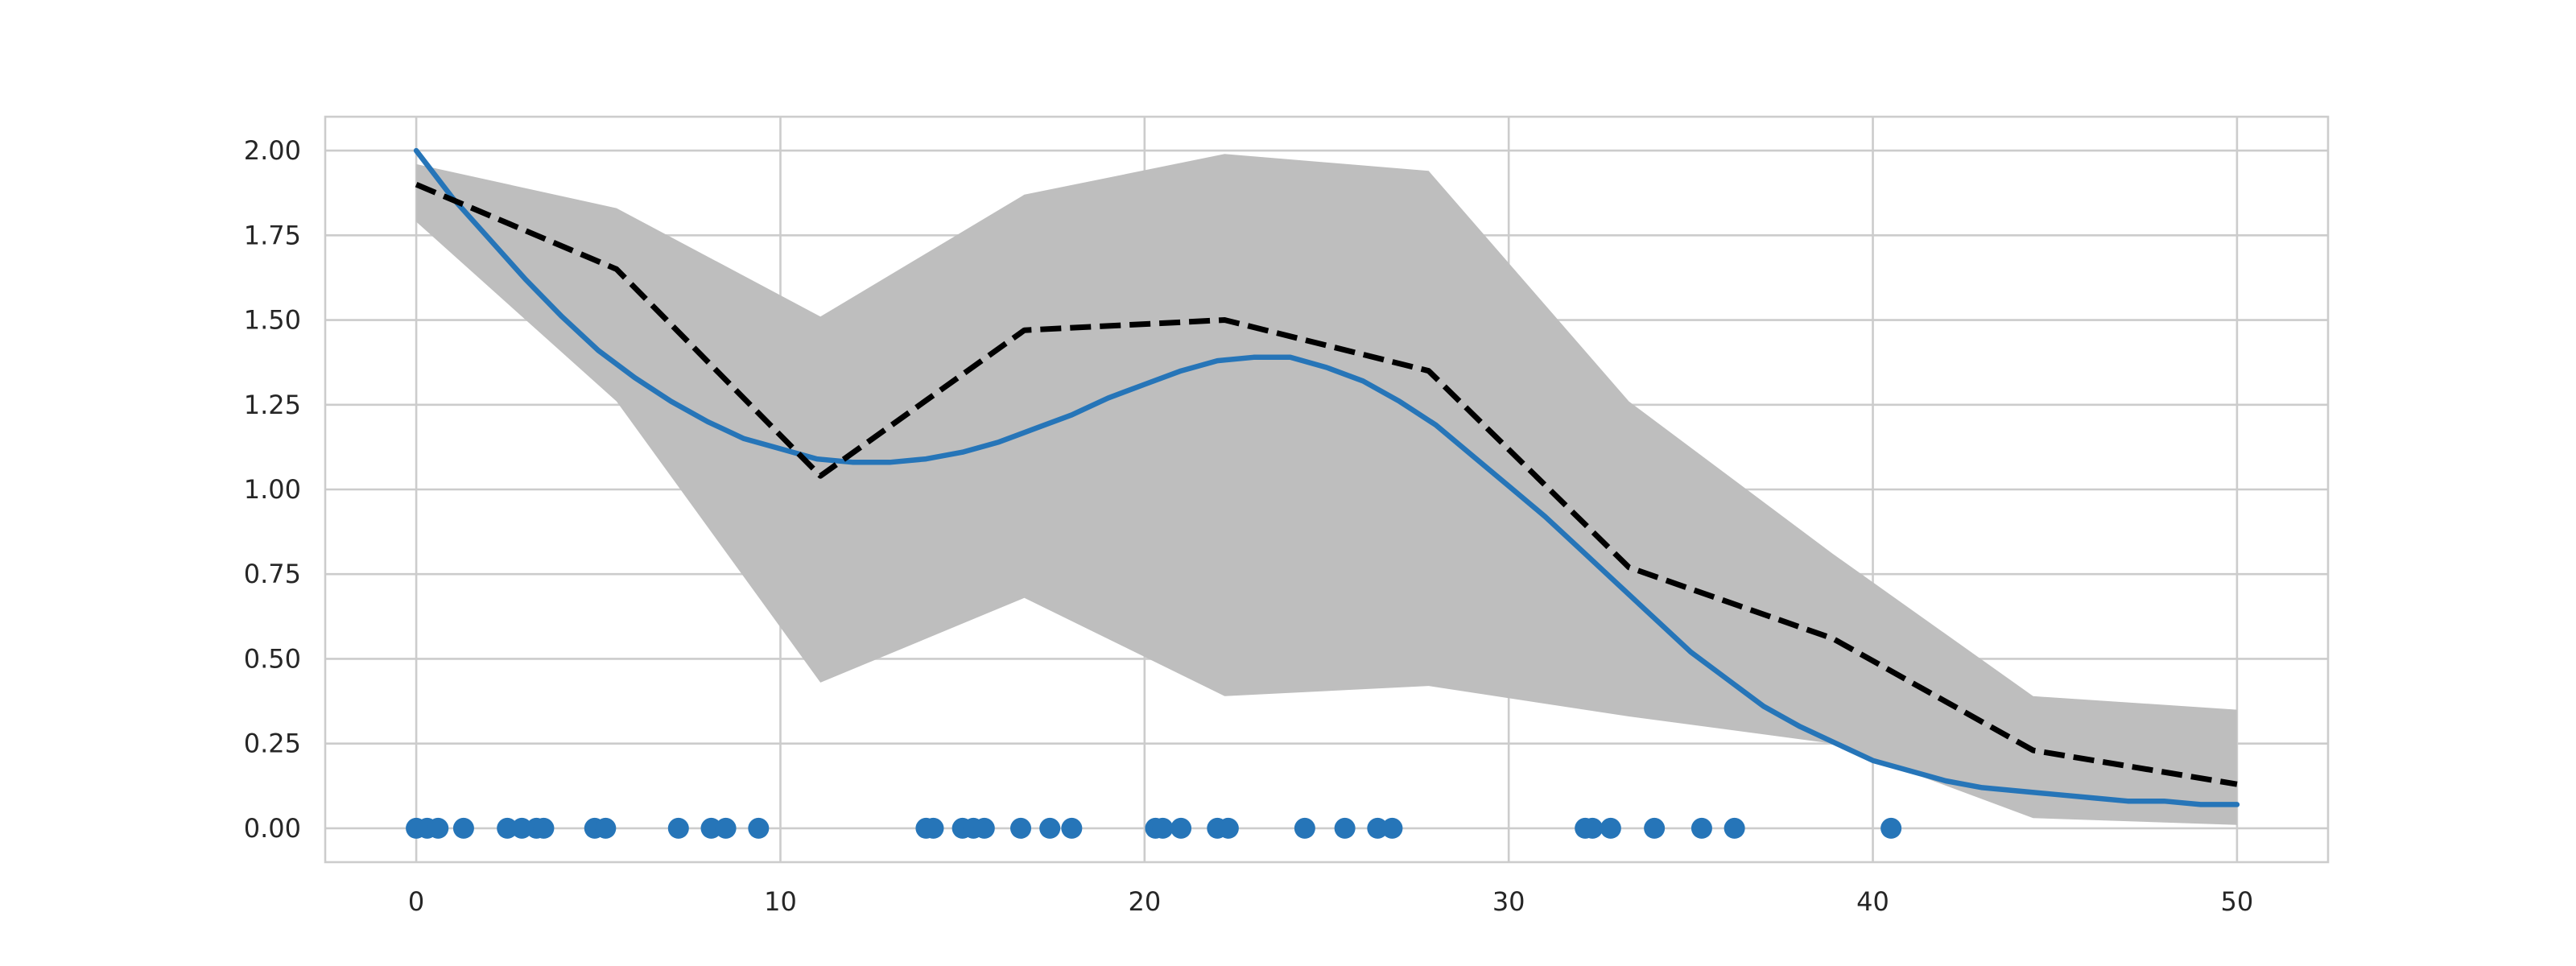 The height and width of the screenshot is (966, 2576). I want to click on y-tick-label: 0.50, so click(272, 658).